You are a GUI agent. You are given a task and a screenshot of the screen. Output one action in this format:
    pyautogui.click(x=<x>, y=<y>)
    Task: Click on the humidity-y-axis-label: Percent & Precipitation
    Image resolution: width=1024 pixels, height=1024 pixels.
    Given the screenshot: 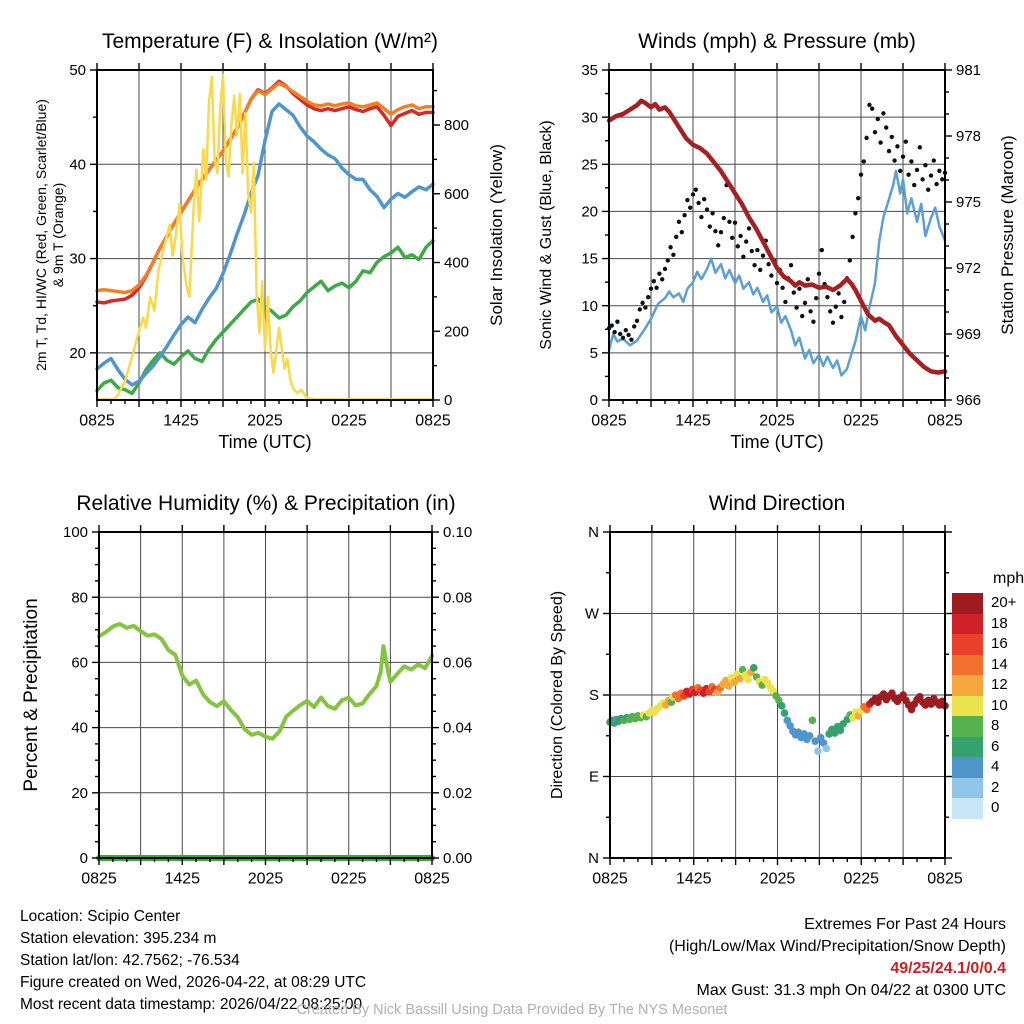 What is the action you would take?
    pyautogui.click(x=31, y=695)
    